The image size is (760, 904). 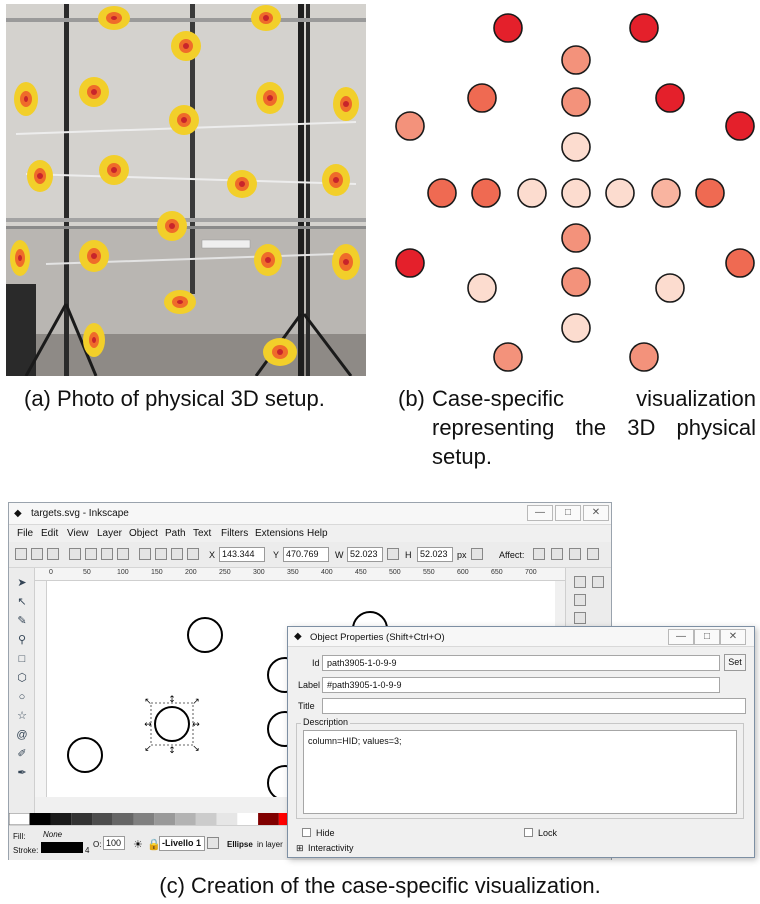 What do you see at coordinates (78, 533) in the screenshot?
I see `menu-view: View` at bounding box center [78, 533].